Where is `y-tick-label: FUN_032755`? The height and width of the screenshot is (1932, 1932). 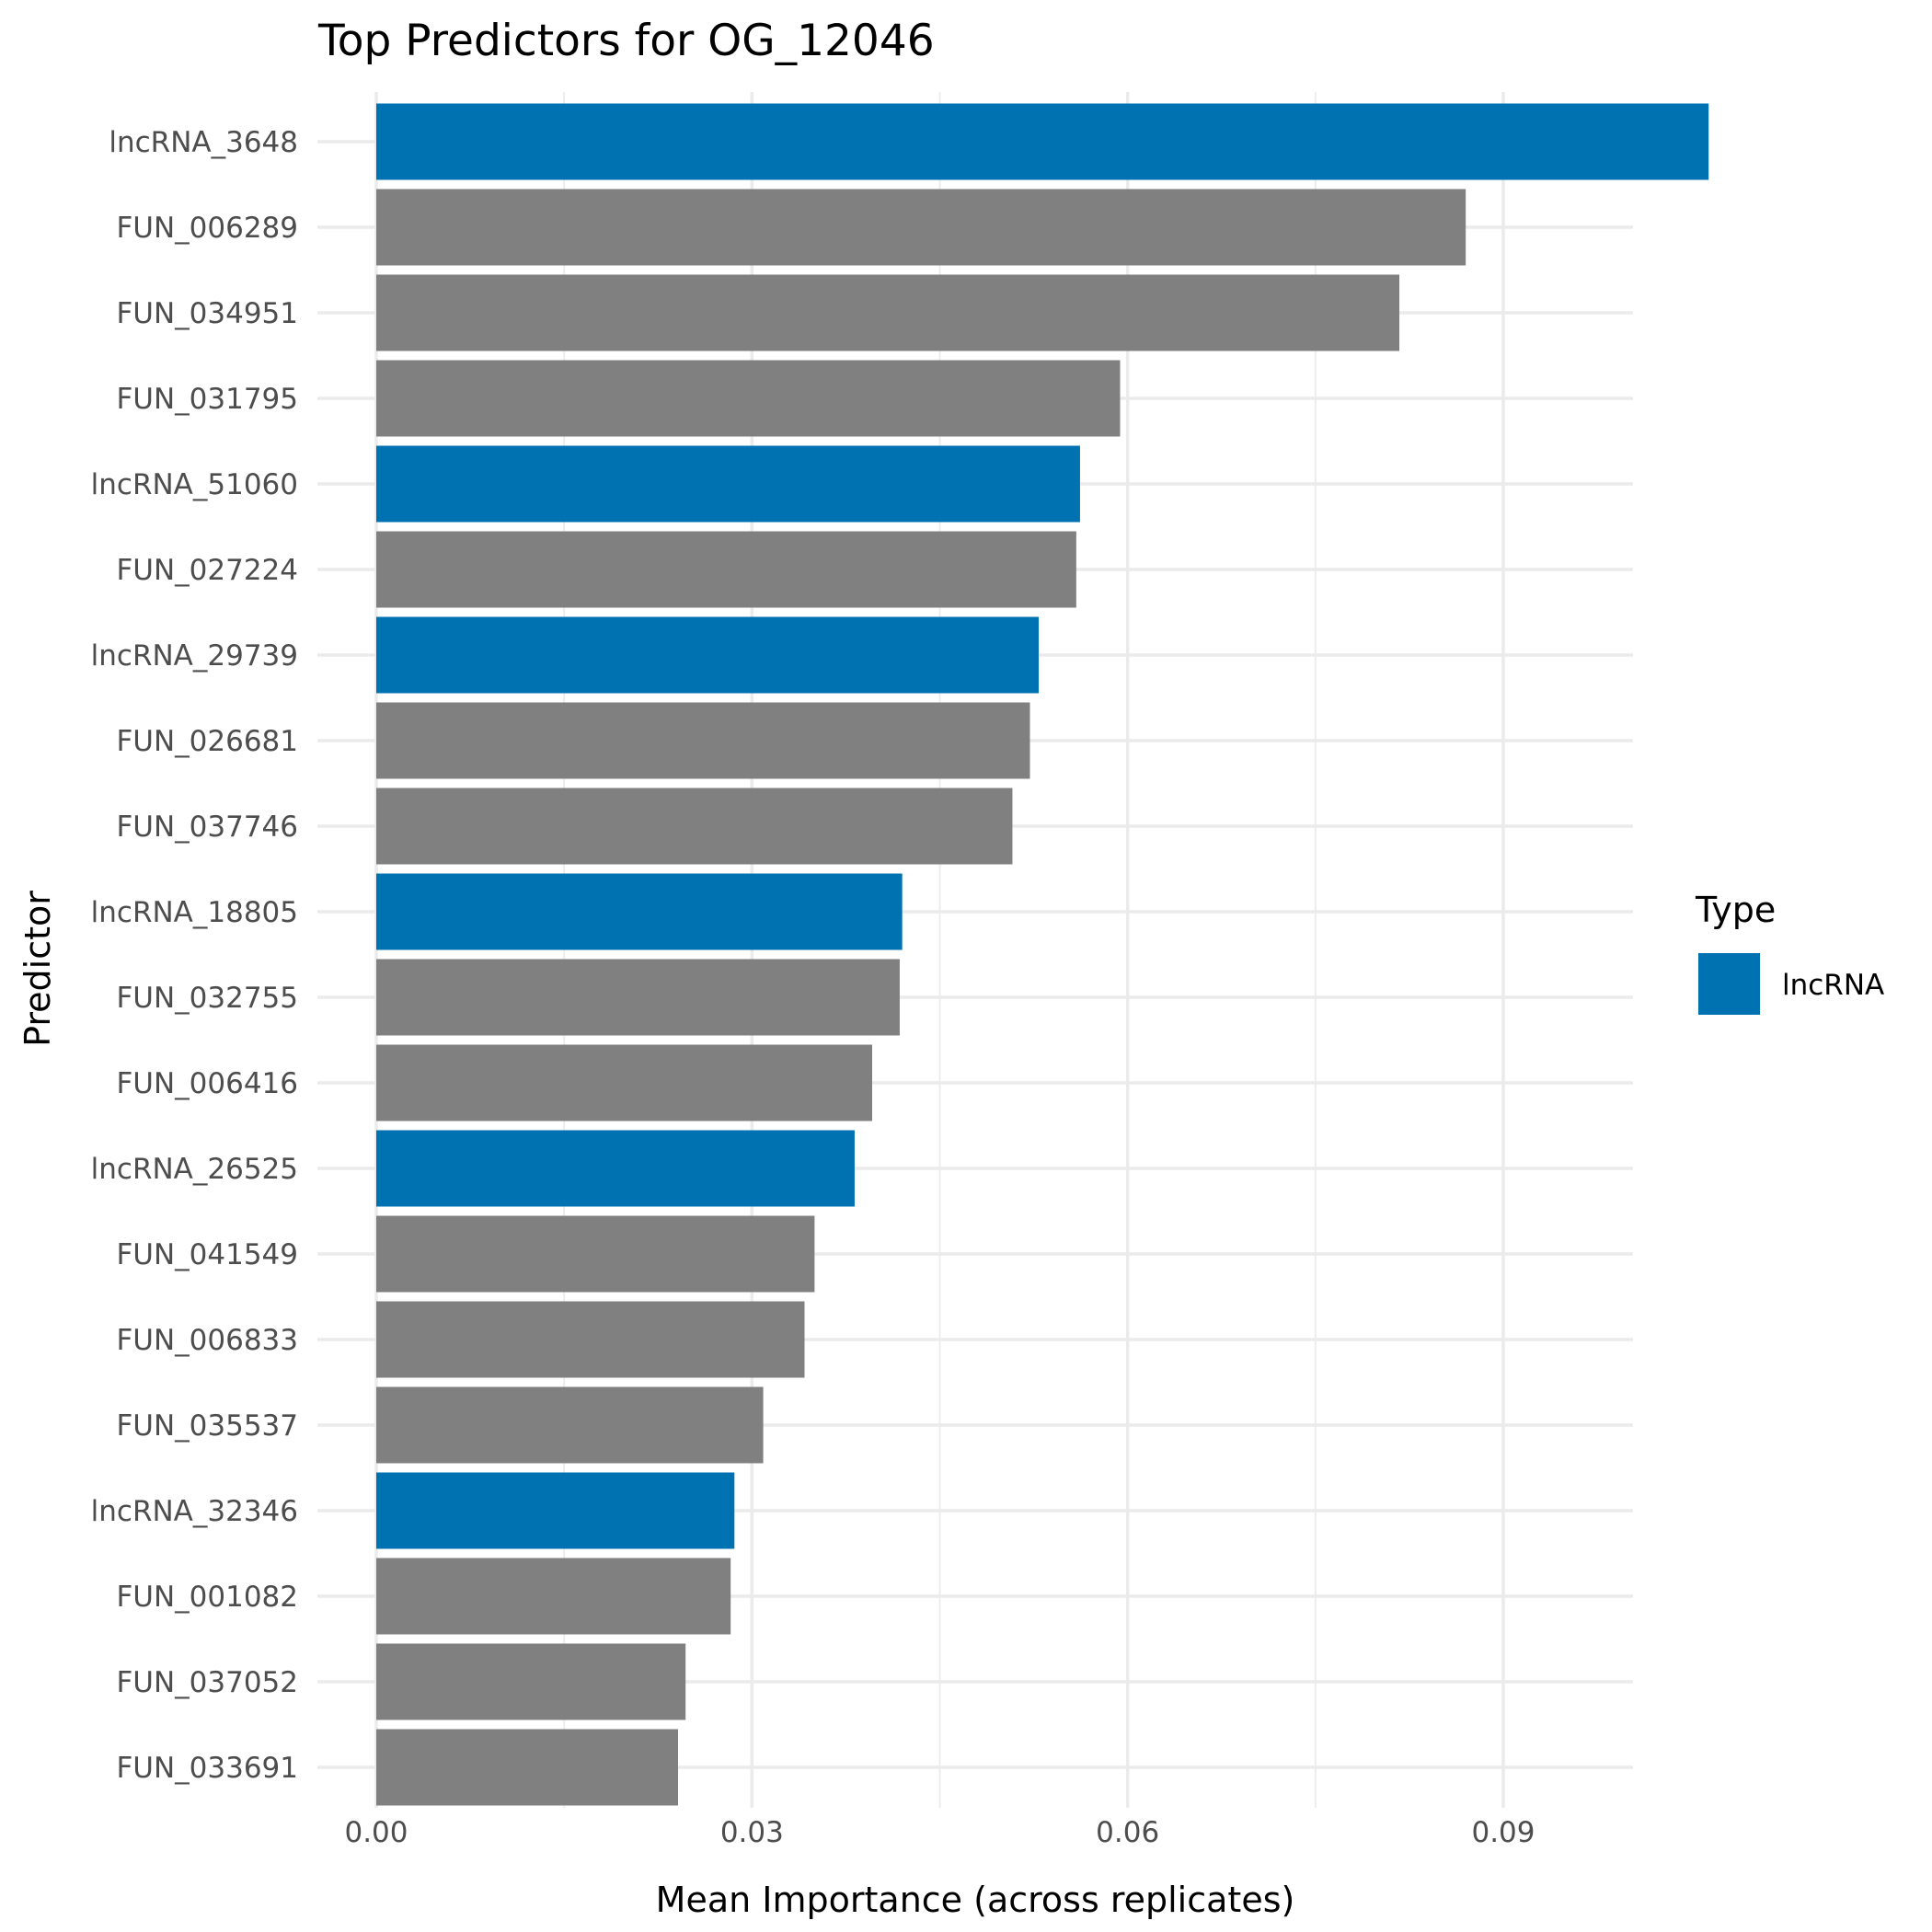 y-tick-label: FUN_032755 is located at coordinates (207, 998).